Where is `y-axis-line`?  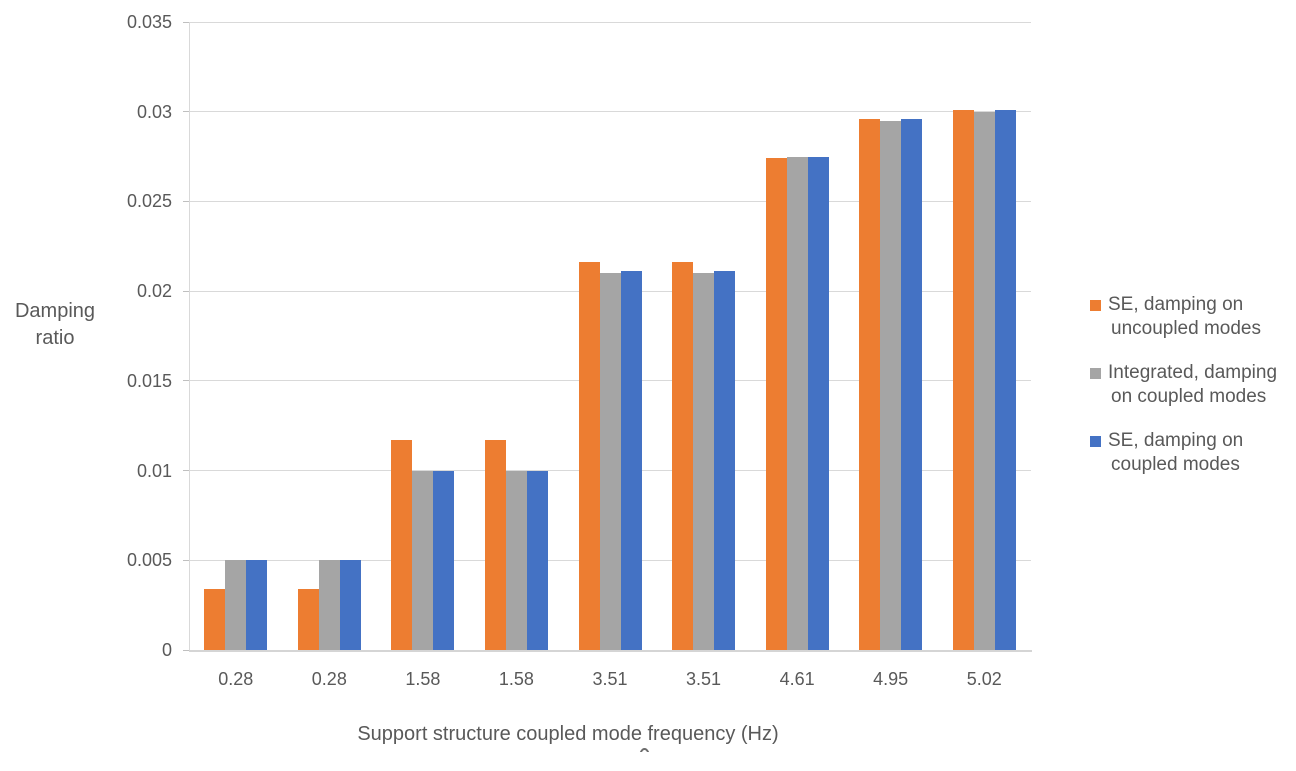
y-axis-line is located at coordinates (189, 336).